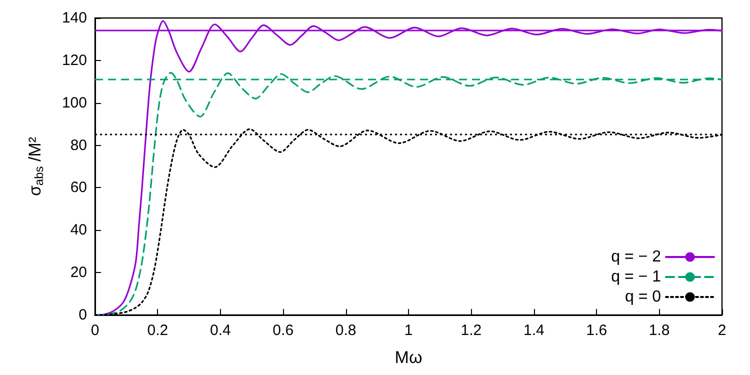 This screenshot has height=375, width=750. What do you see at coordinates (636, 277) in the screenshot?
I see `legend-label: q = − 1` at bounding box center [636, 277].